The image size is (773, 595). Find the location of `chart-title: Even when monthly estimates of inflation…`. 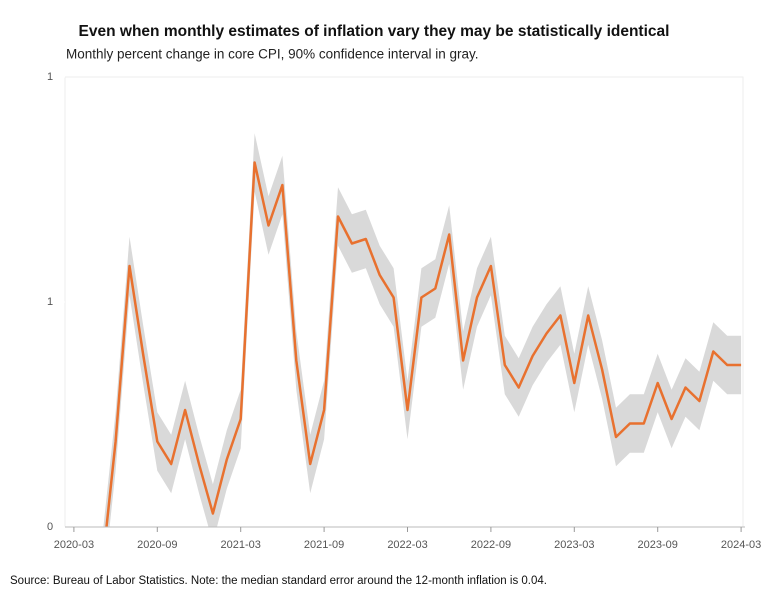

chart-title: Even when monthly estimates of inflation… is located at coordinates (374, 31).